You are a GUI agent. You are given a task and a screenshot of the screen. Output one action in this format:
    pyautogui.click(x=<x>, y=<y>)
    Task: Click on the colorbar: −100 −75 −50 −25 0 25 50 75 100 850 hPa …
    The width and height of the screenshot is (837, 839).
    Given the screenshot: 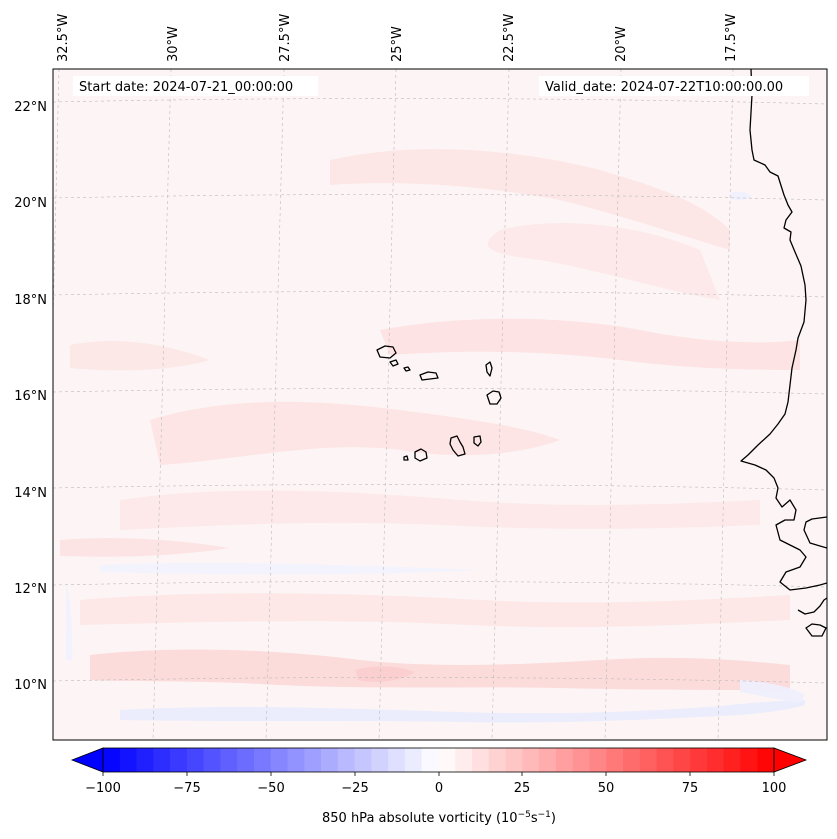 What is the action you would take?
    pyautogui.click(x=439, y=786)
    